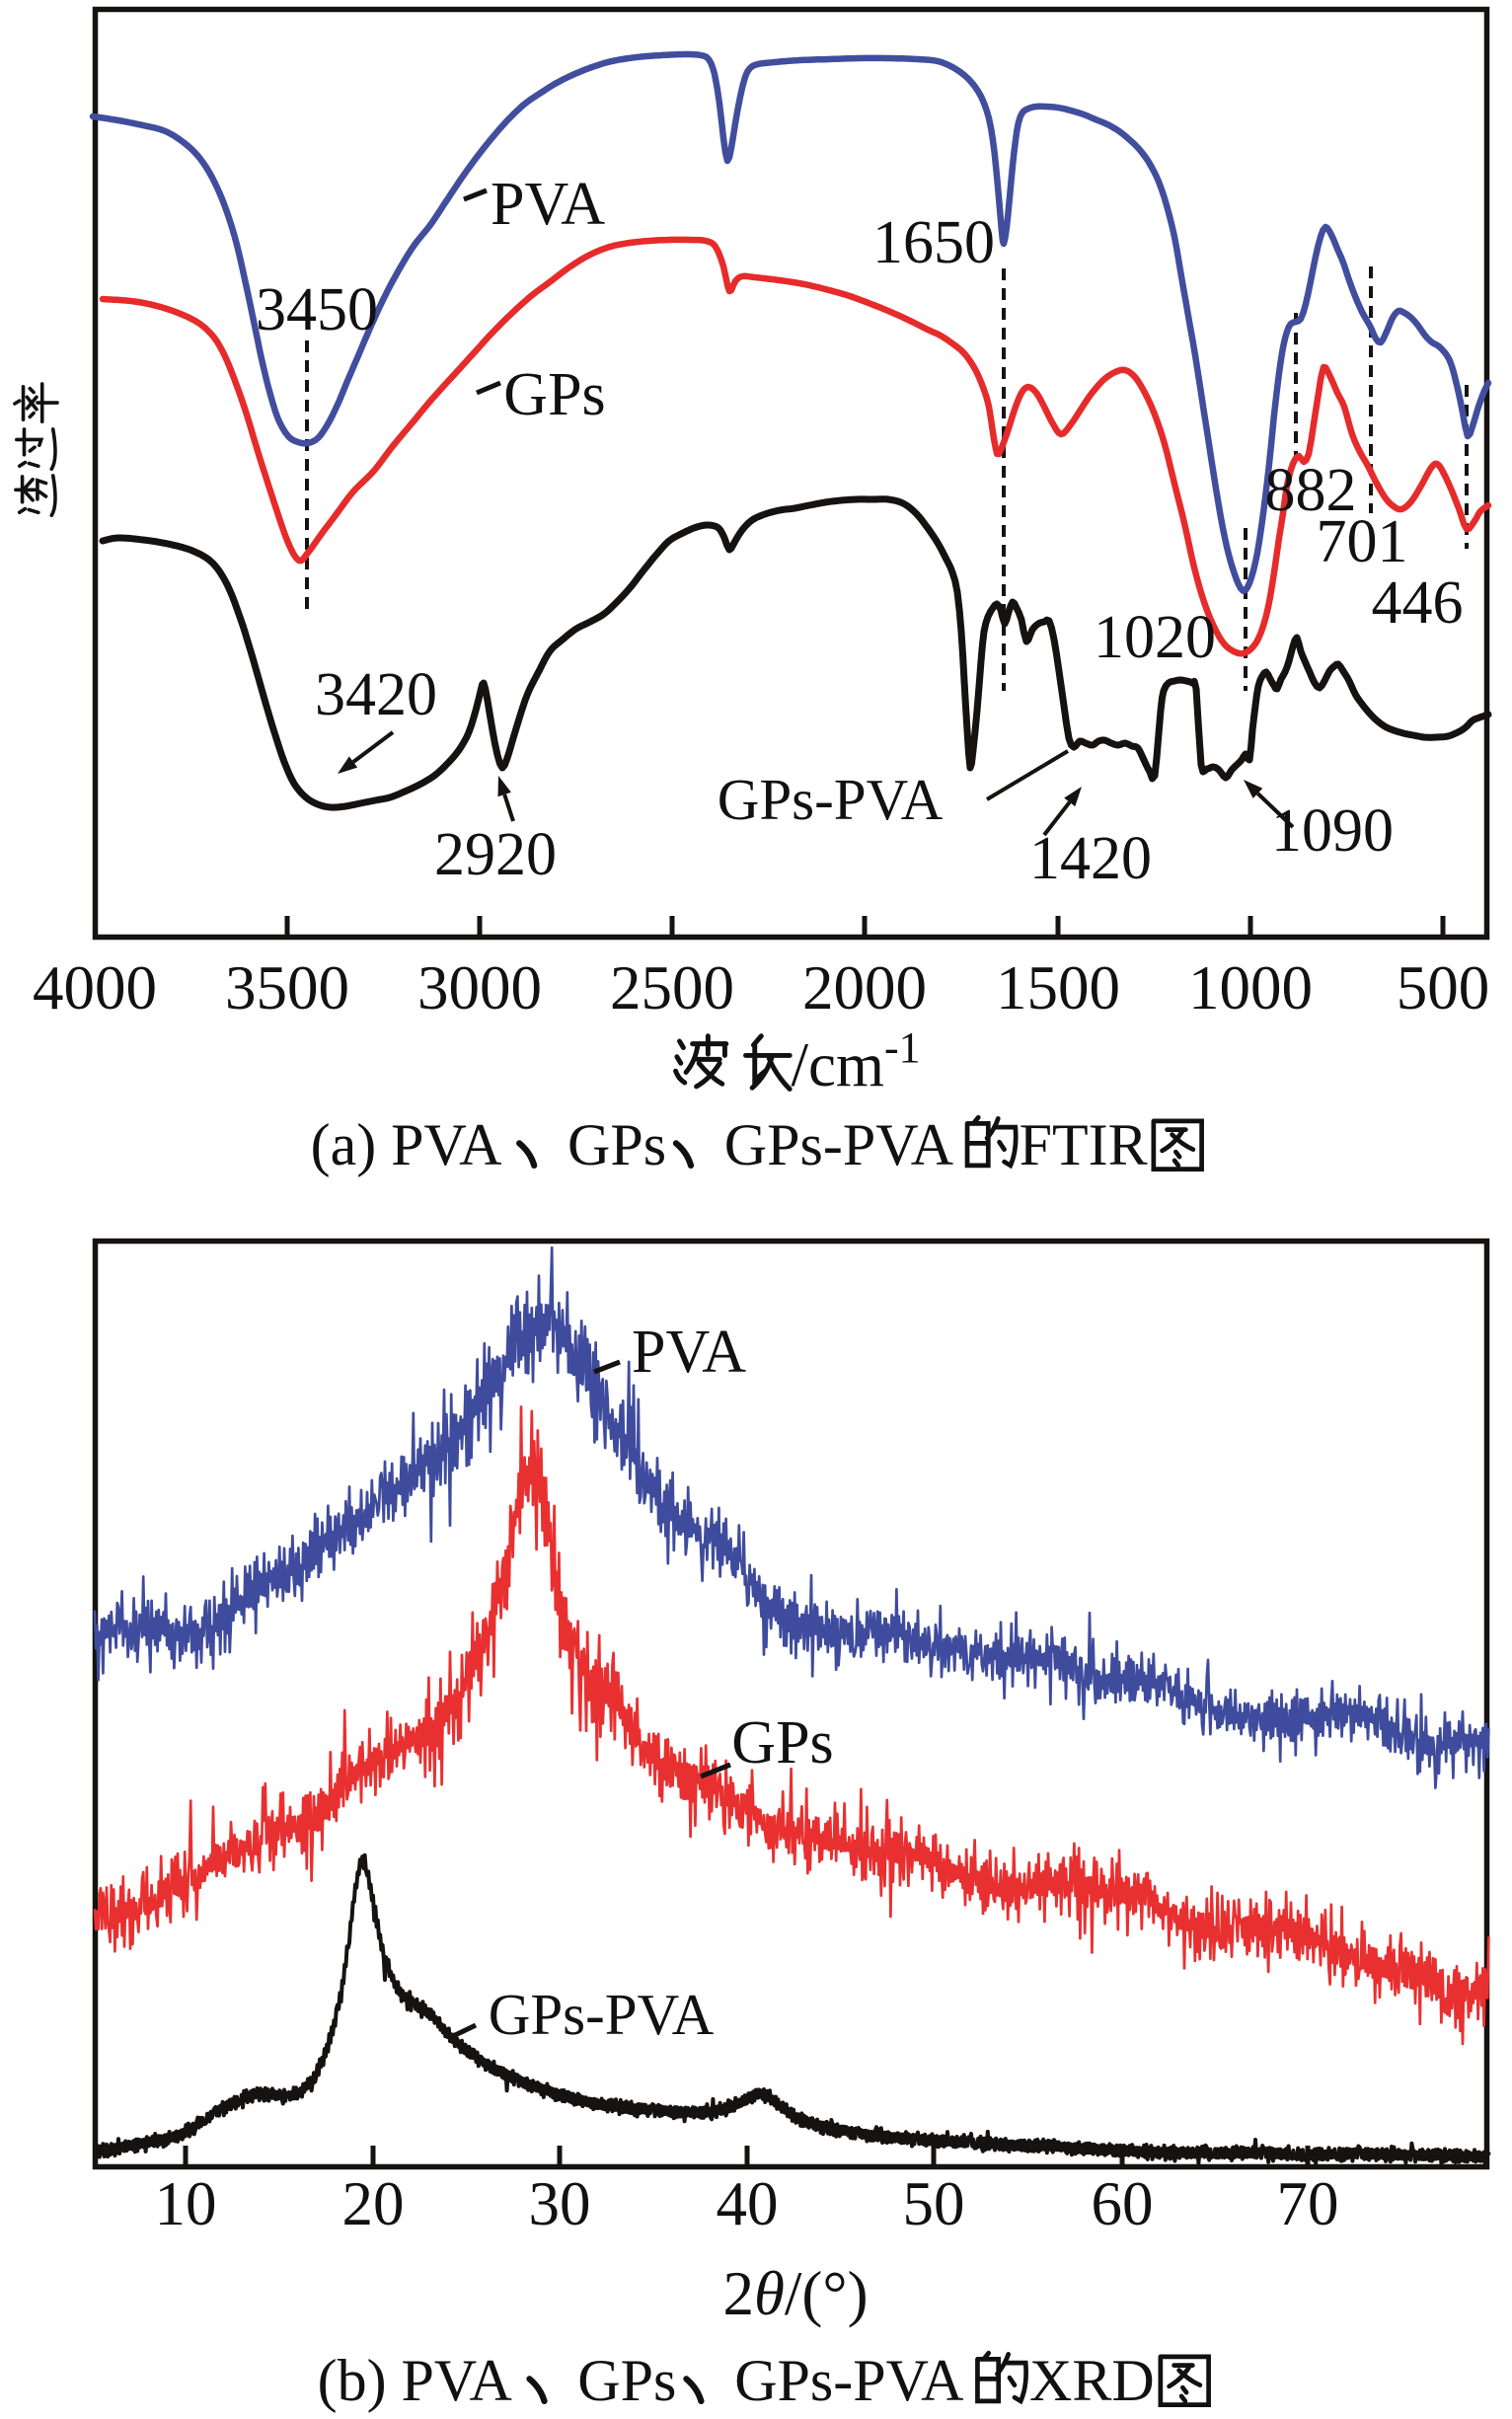  I want to click on svg-text: 60, so click(1123, 2203).